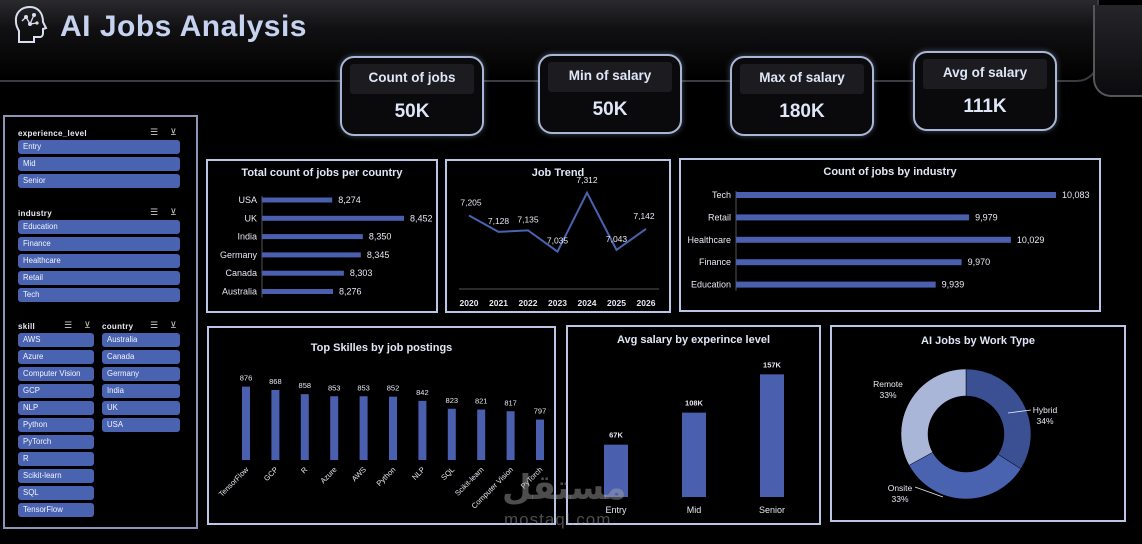 This screenshot has height=544, width=1142. I want to click on kpi-label: Min of salary, so click(610, 75).